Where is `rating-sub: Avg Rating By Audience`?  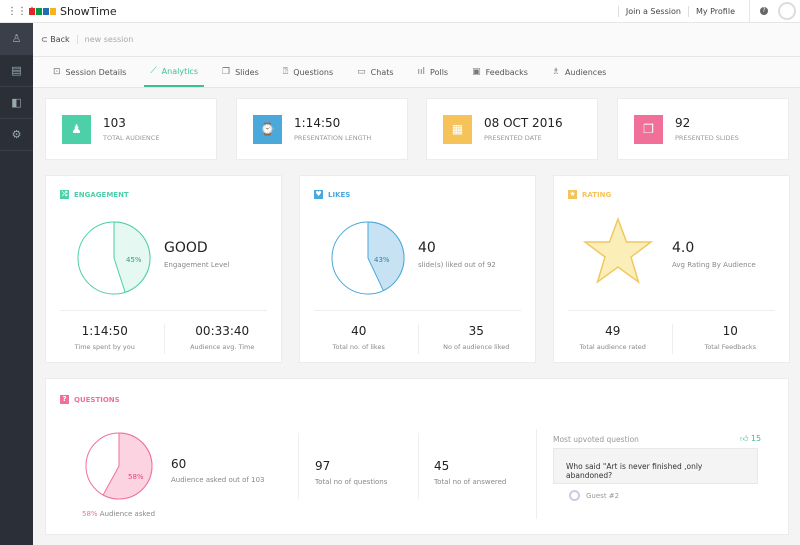
rating-sub: Avg Rating By Audience is located at coordinates (714, 265).